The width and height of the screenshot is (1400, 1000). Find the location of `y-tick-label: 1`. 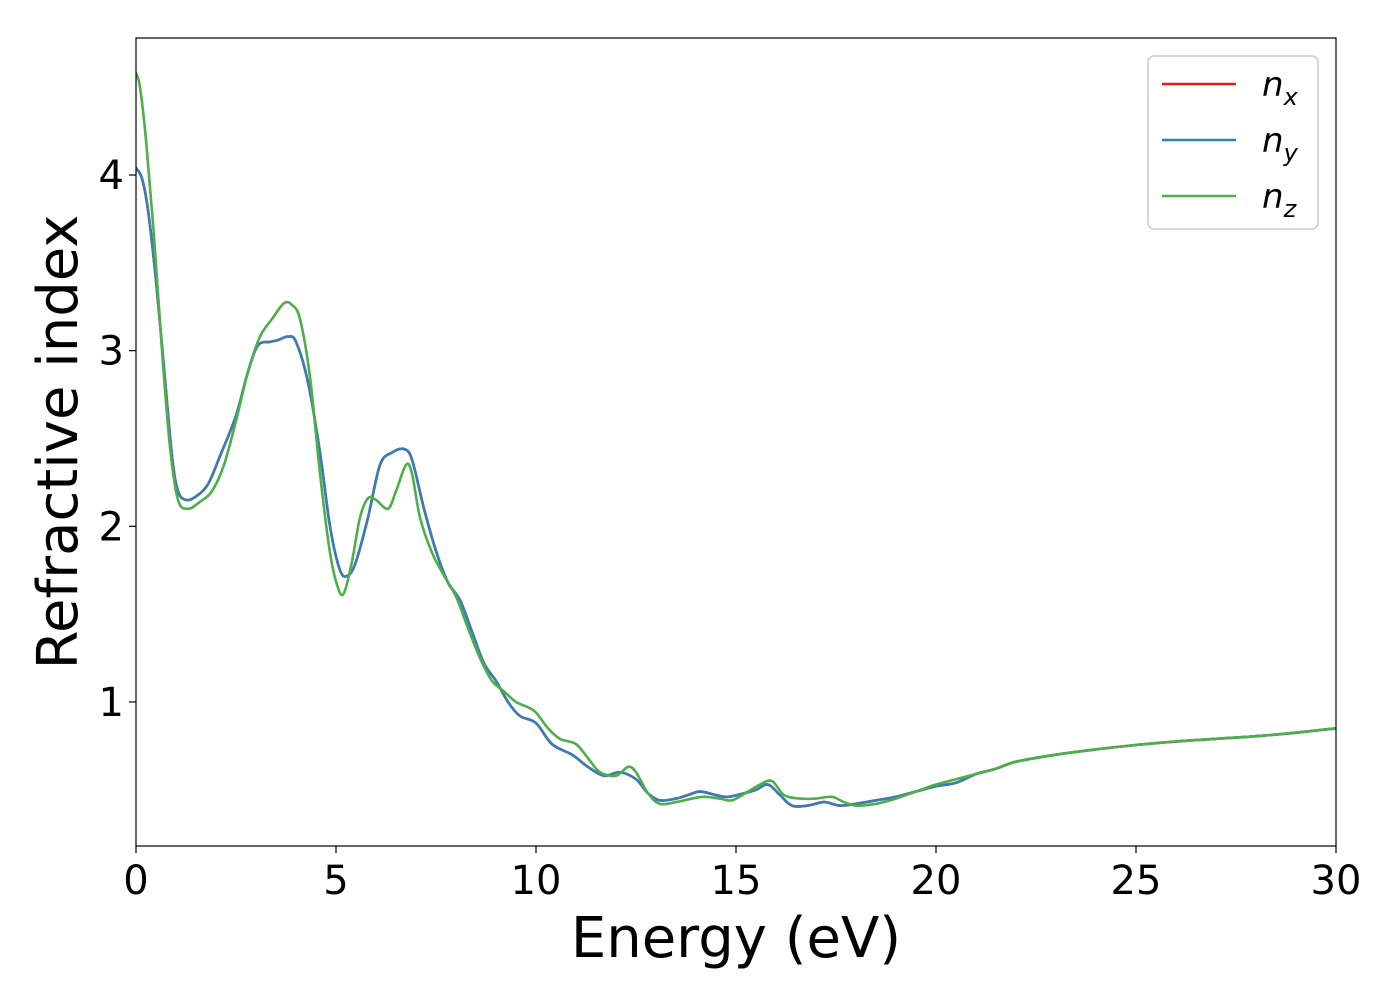

y-tick-label: 1 is located at coordinates (111, 703).